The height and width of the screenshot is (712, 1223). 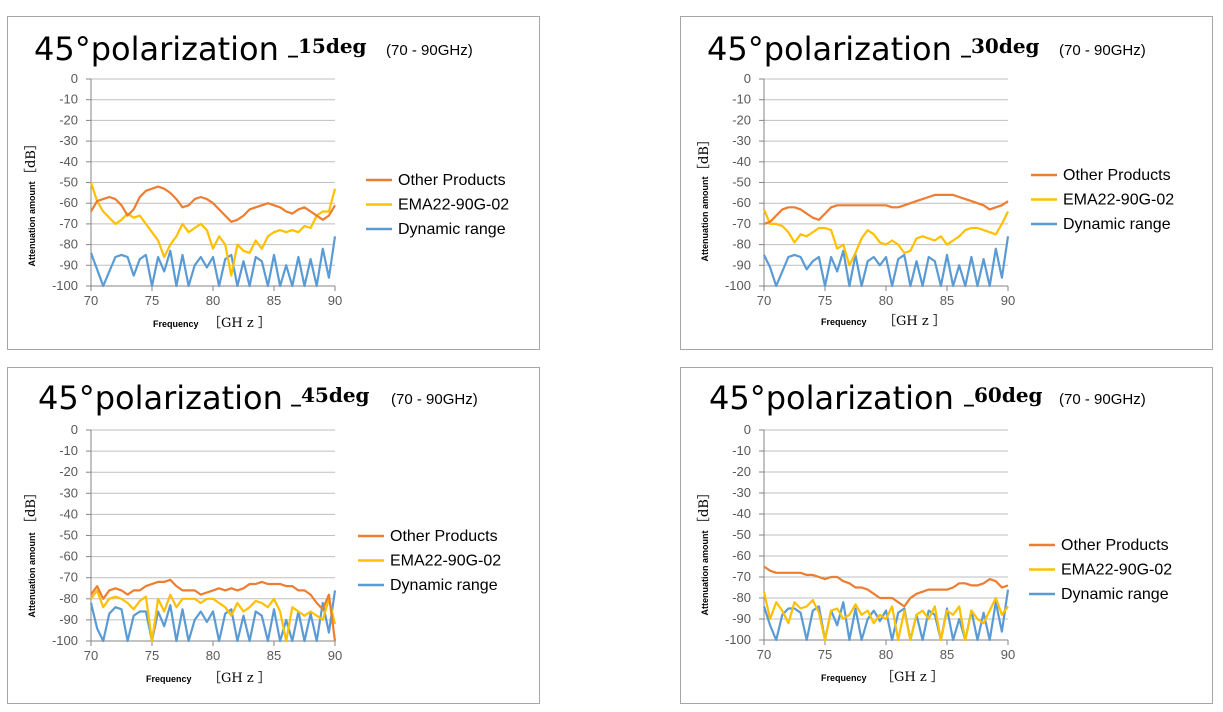 What do you see at coordinates (1008, 654) in the screenshot?
I see `x-tick-label: 90` at bounding box center [1008, 654].